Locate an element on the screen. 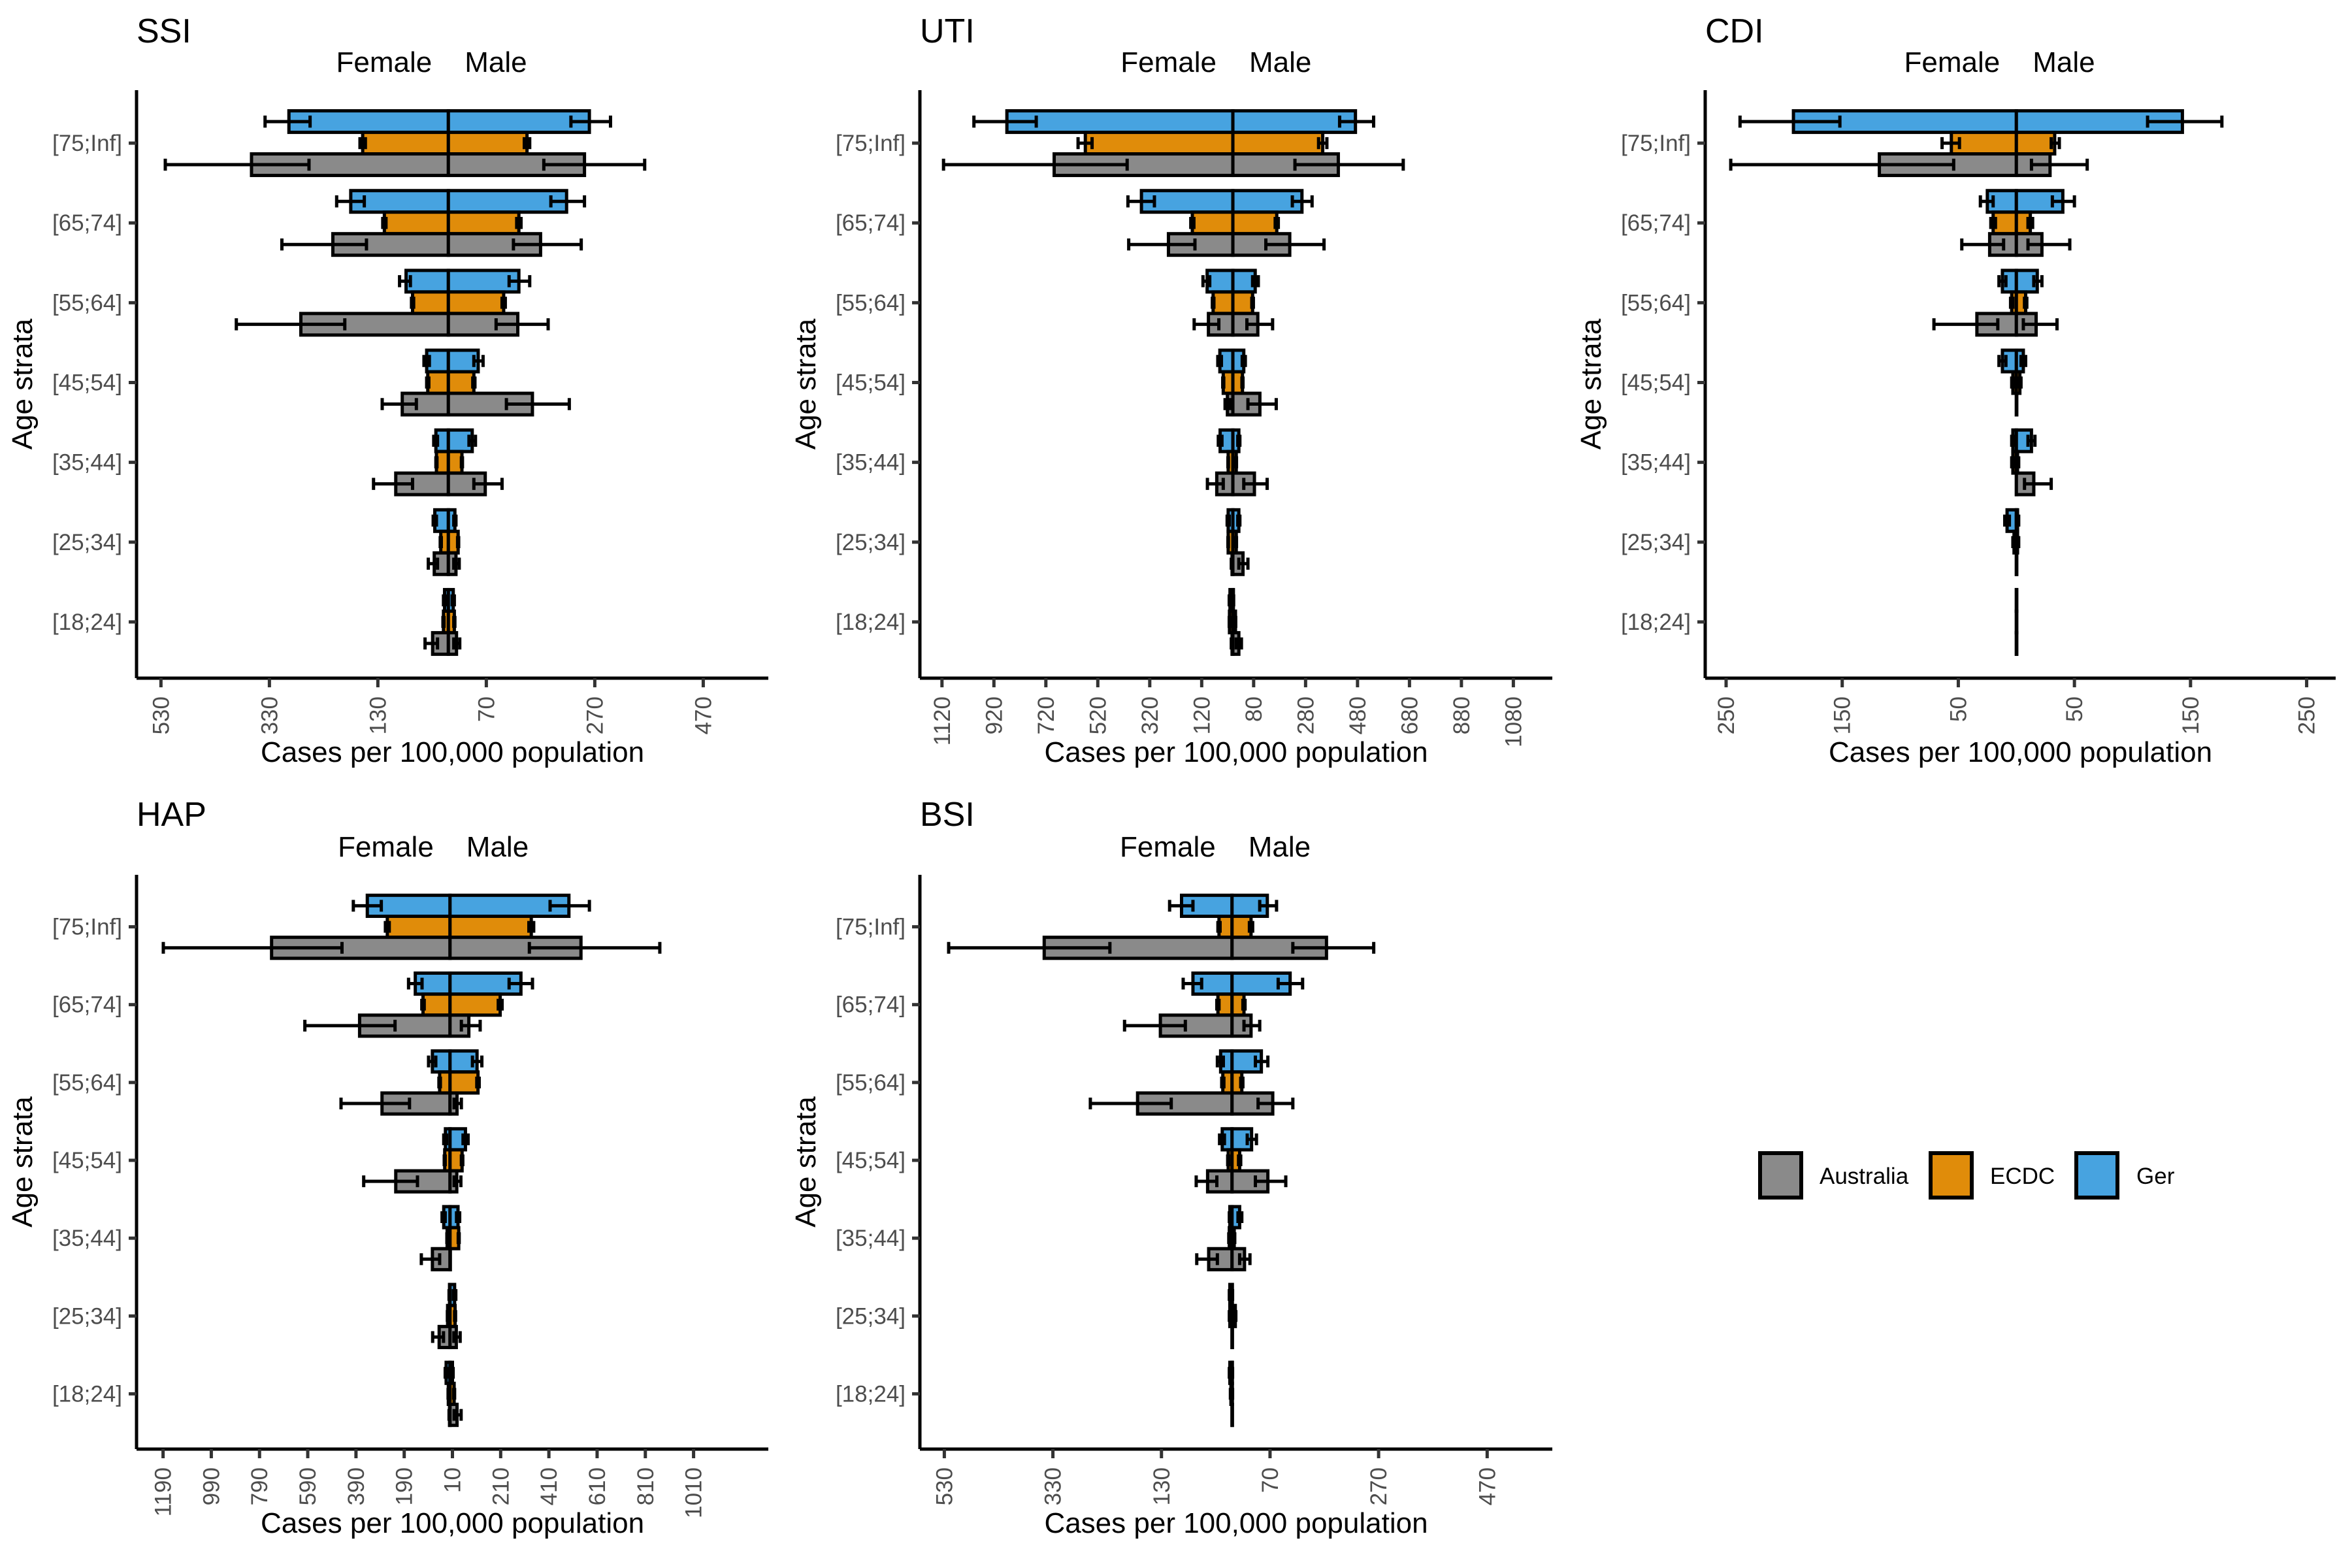 This screenshot has height=1568, width=2352. x-tick-label: 130 is located at coordinates (1162, 1486).